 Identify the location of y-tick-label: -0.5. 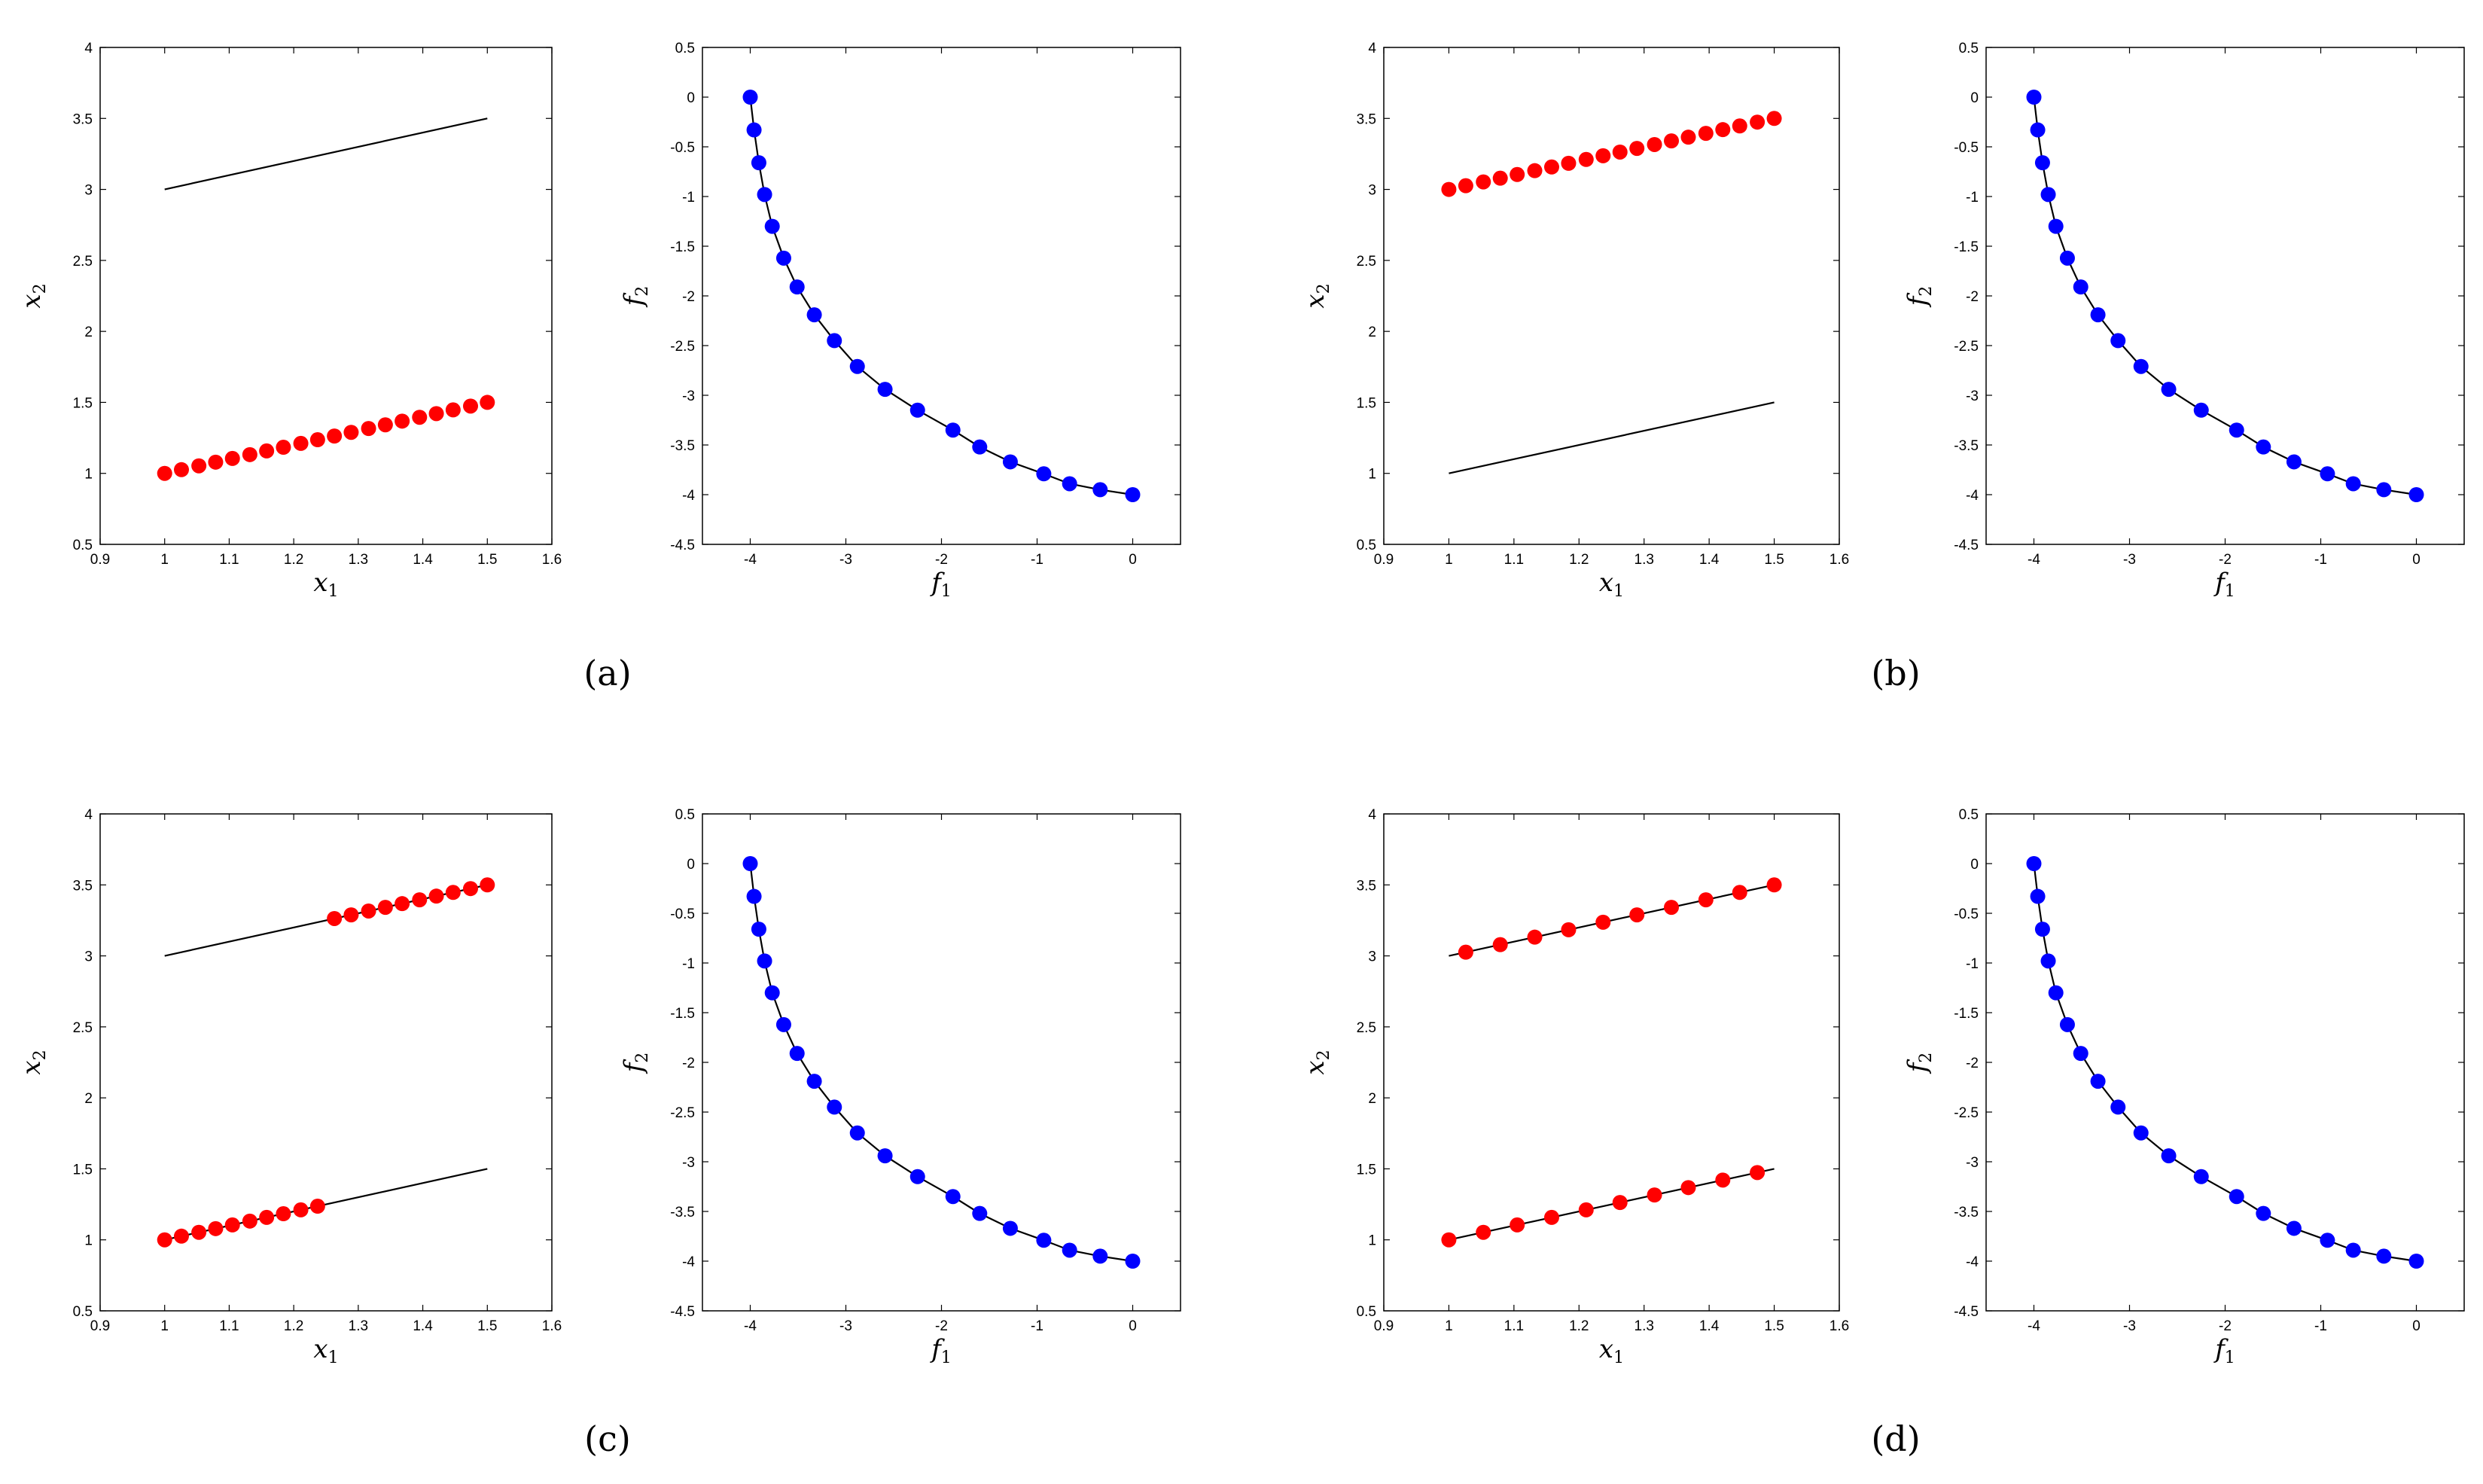
(1966, 914).